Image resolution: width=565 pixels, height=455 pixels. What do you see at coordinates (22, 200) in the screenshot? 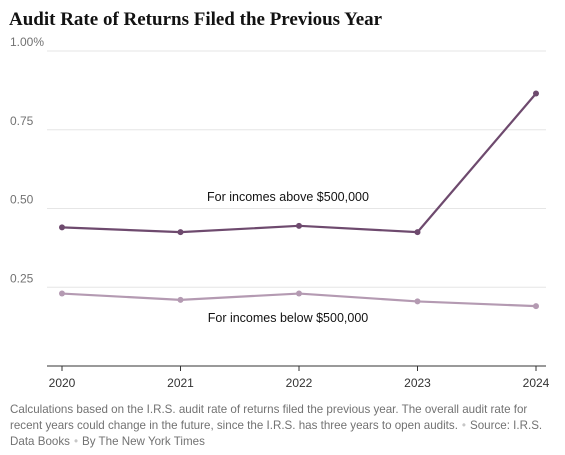
I see `y-tick-label: 0.50` at bounding box center [22, 200].